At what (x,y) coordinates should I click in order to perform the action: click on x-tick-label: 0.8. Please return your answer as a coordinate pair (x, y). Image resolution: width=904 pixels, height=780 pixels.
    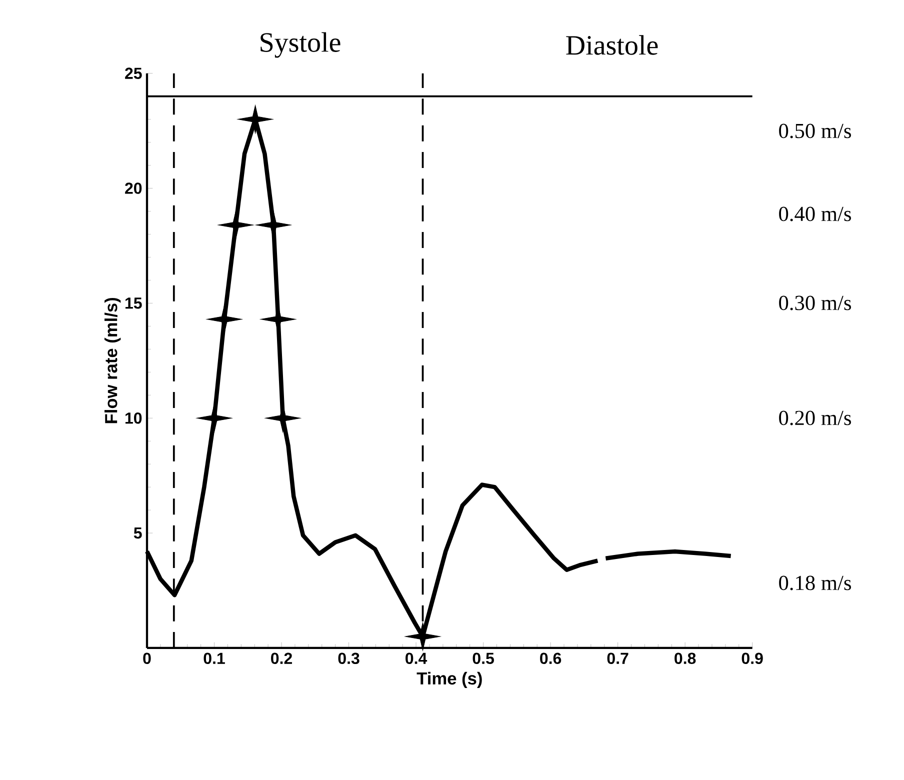
    Looking at the image, I should click on (685, 658).